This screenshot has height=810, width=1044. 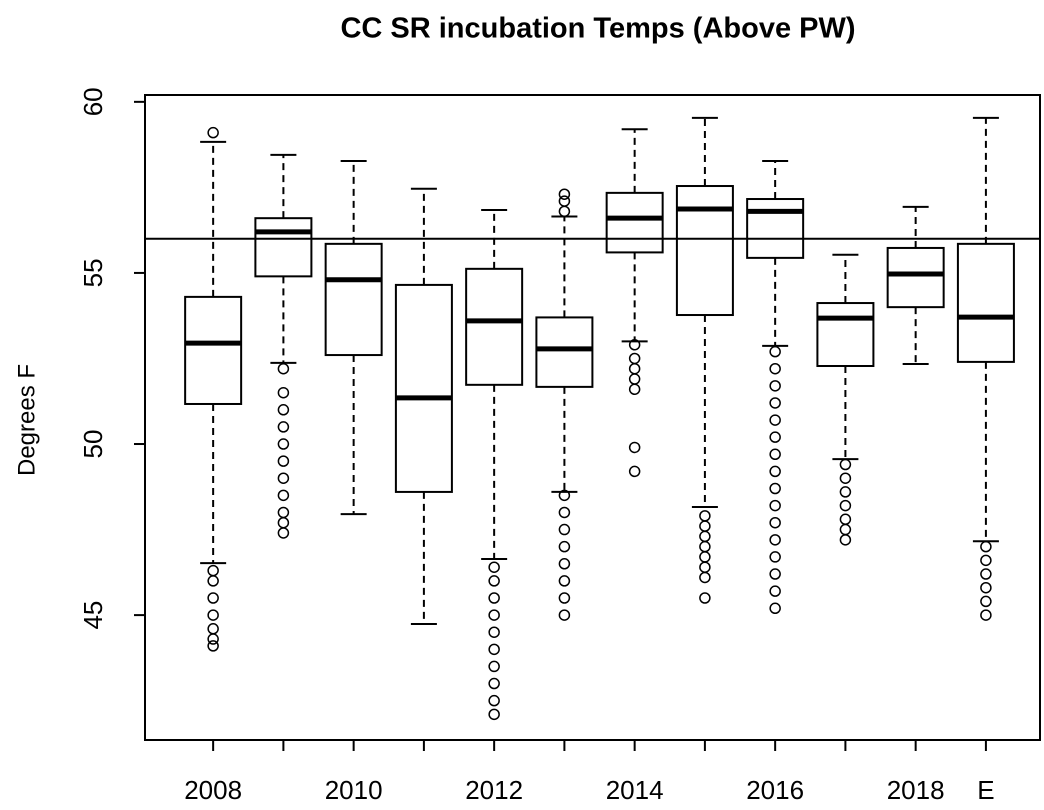 What do you see at coordinates (93, 272) in the screenshot?
I see `y-tick-label: 55` at bounding box center [93, 272].